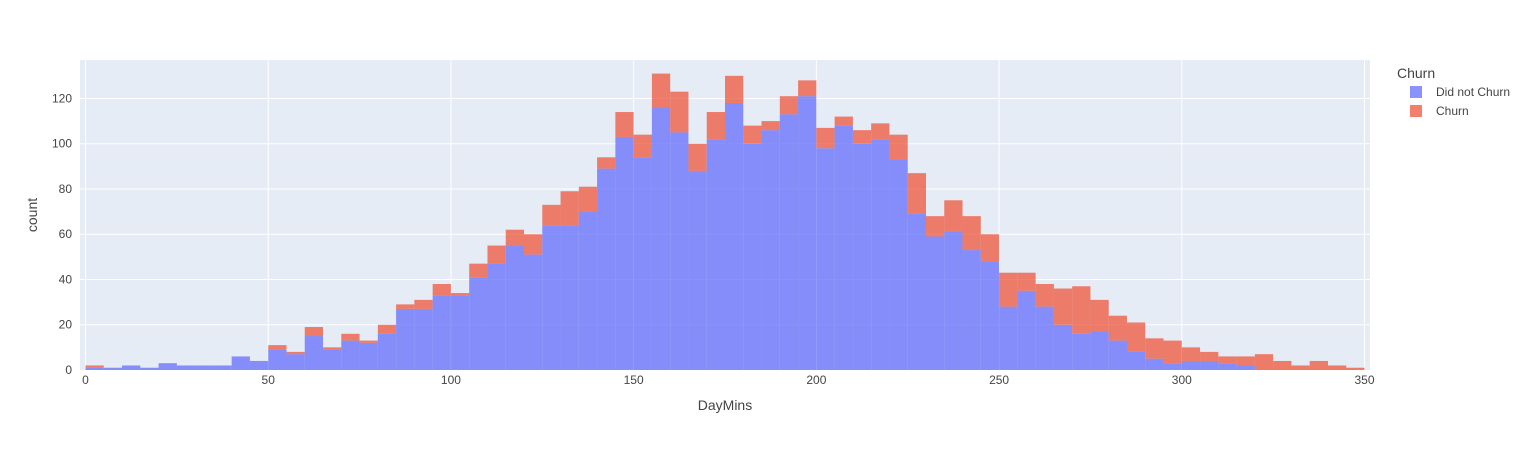 This screenshot has width=1538, height=450. What do you see at coordinates (1439, 111) in the screenshot?
I see `legend-item: Churn` at bounding box center [1439, 111].